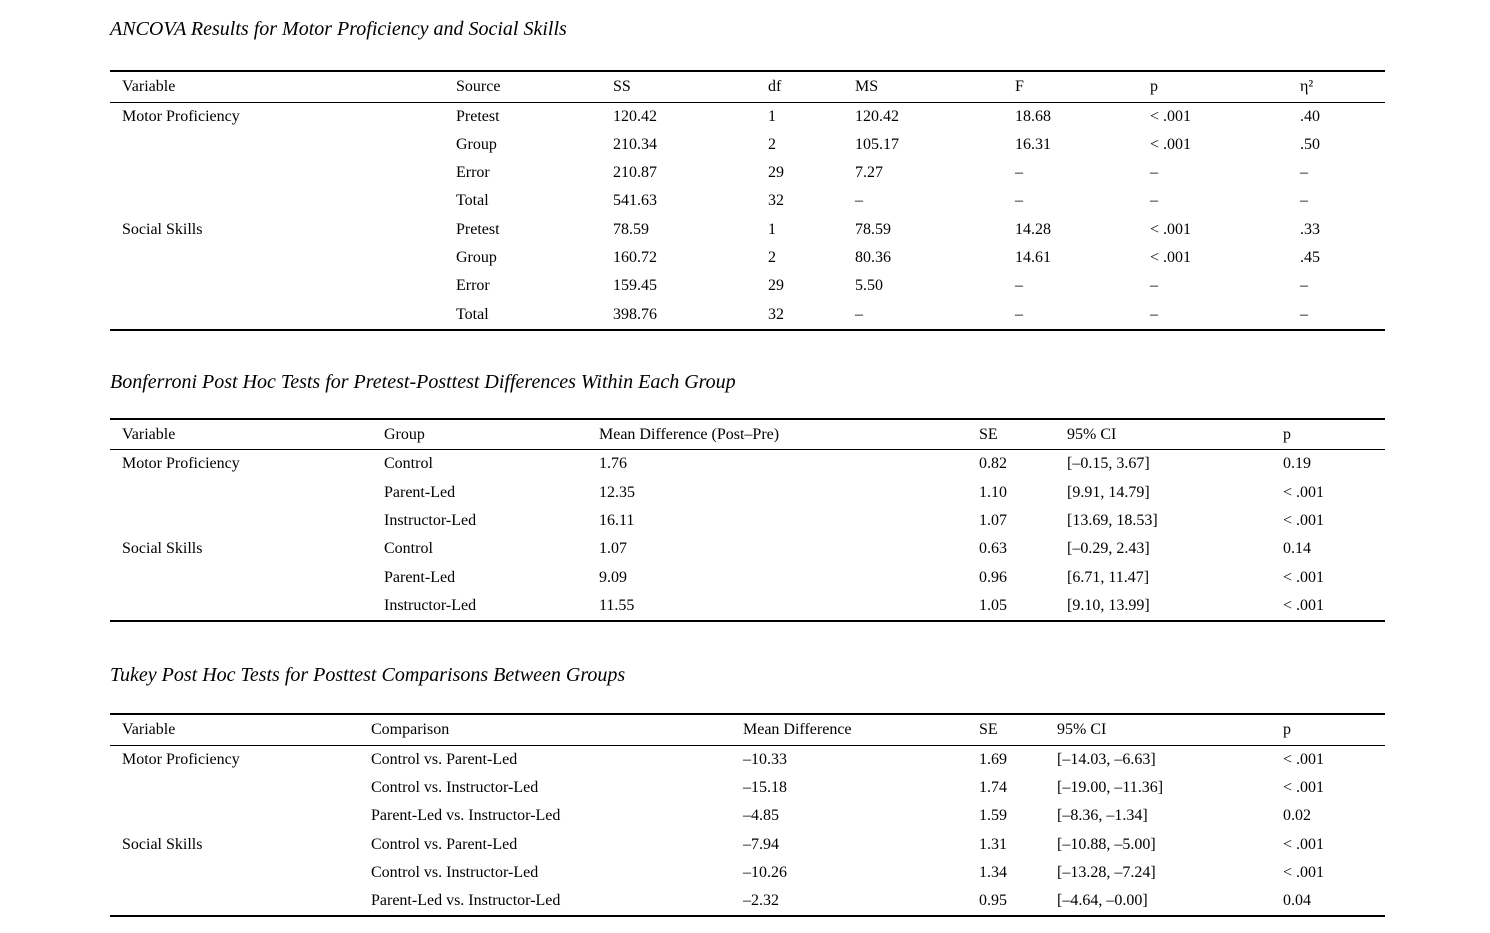 Image resolution: width=1490 pixels, height=933 pixels. I want to click on table-cell: Control vs. Instructor-Led, so click(455, 872).